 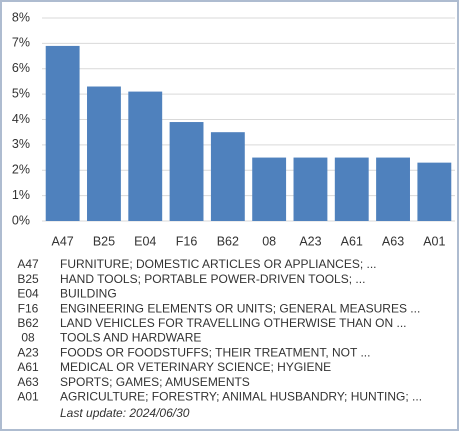 I want to click on x-tick-label: A01, so click(x=434, y=241).